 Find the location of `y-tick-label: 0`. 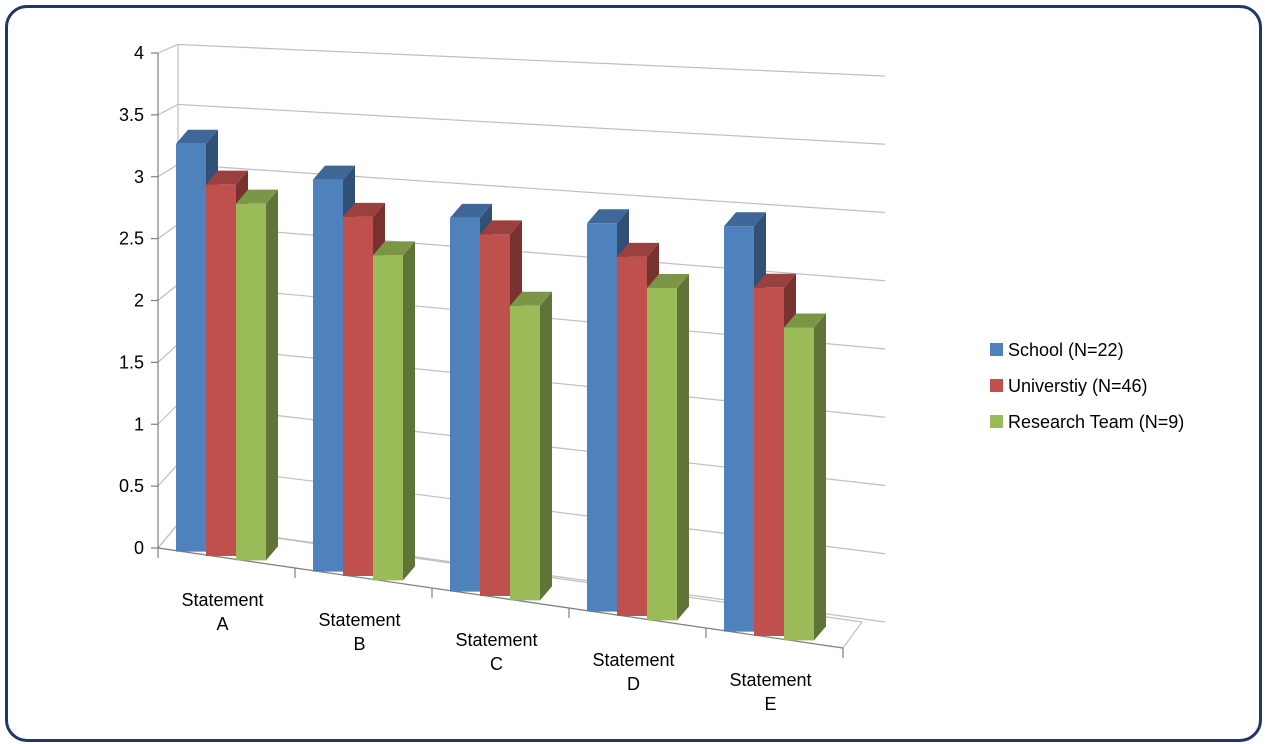

y-tick-label: 0 is located at coordinates (139, 548).